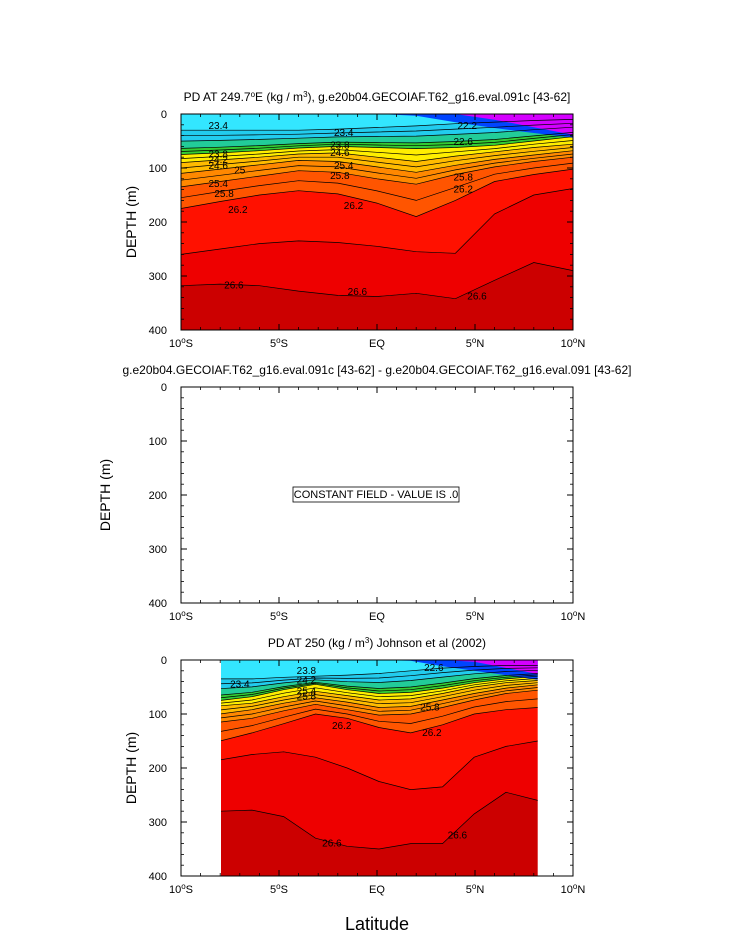 This screenshot has height=945, width=733. Describe the element at coordinates (377, 924) in the screenshot. I see `x-axis-label: Latitude` at that location.